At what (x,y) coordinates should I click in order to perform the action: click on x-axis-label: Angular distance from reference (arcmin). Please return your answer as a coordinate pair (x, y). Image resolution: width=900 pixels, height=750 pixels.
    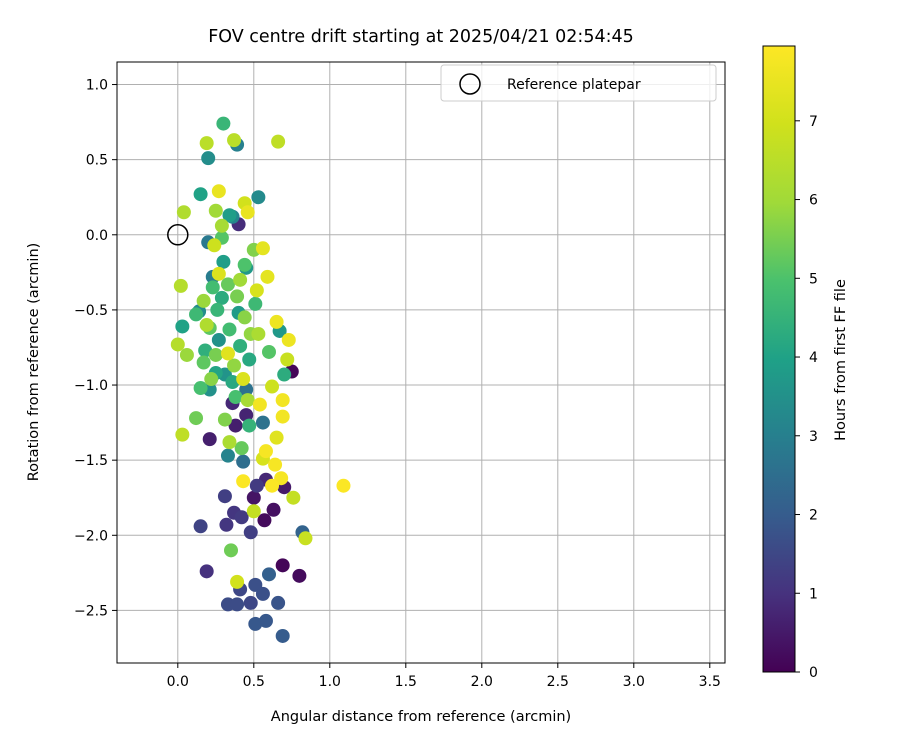
    Looking at the image, I should click on (421, 717).